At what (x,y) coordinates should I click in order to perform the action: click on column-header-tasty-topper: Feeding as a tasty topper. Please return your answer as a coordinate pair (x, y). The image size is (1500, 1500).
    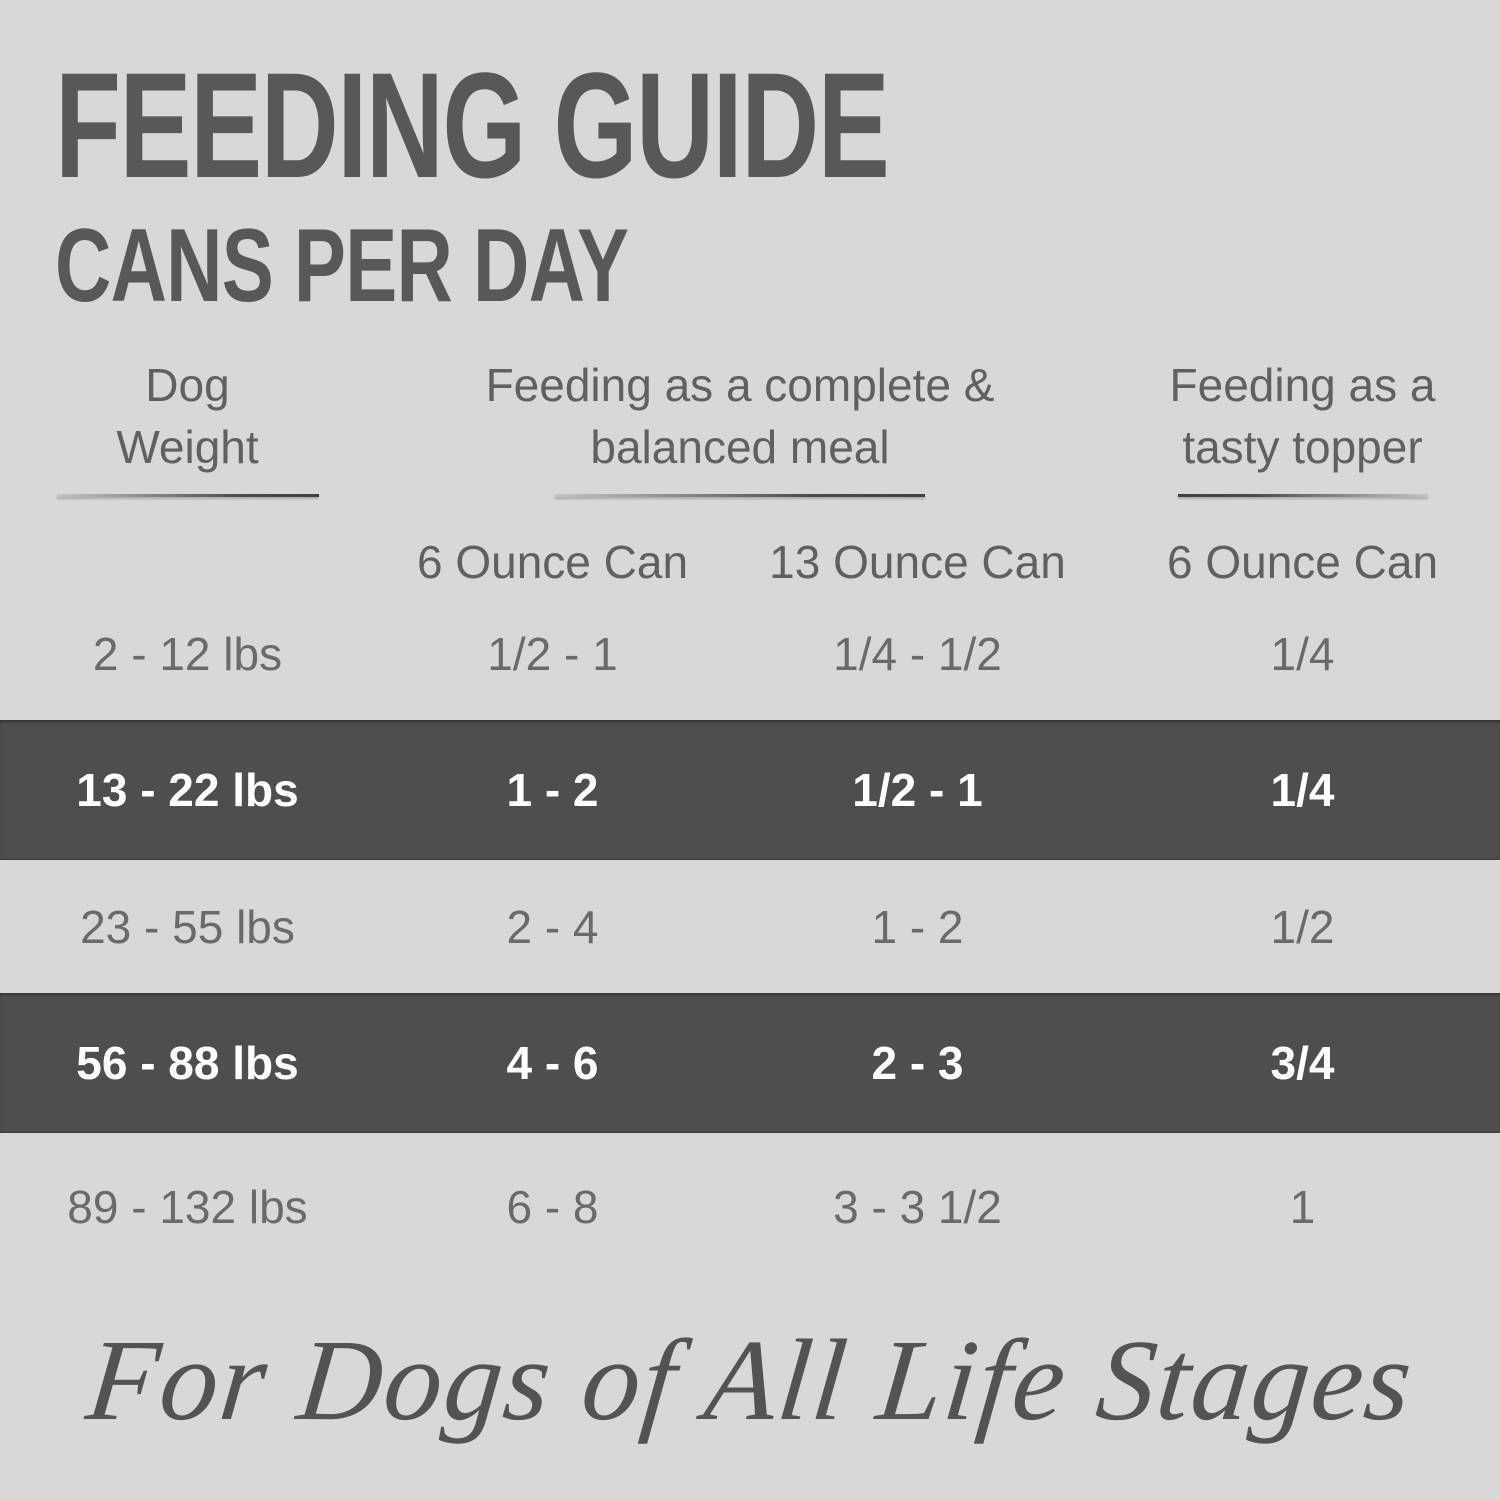
    Looking at the image, I should click on (1302, 425).